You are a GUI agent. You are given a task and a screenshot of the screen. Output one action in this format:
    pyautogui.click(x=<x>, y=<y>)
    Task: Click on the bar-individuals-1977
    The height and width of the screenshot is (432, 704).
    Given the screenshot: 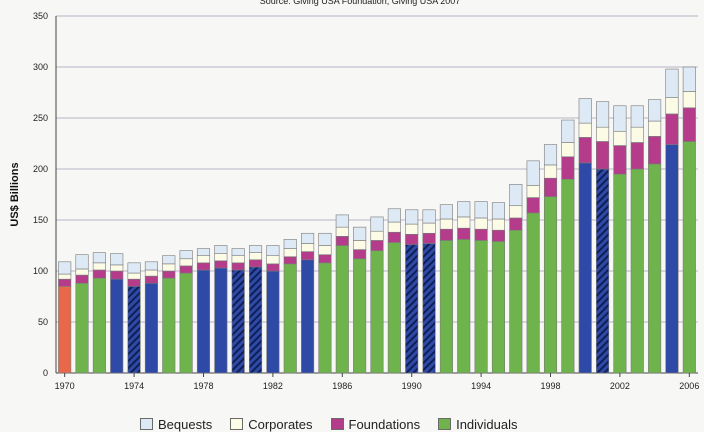 What is the action you would take?
    pyautogui.click(x=186, y=323)
    